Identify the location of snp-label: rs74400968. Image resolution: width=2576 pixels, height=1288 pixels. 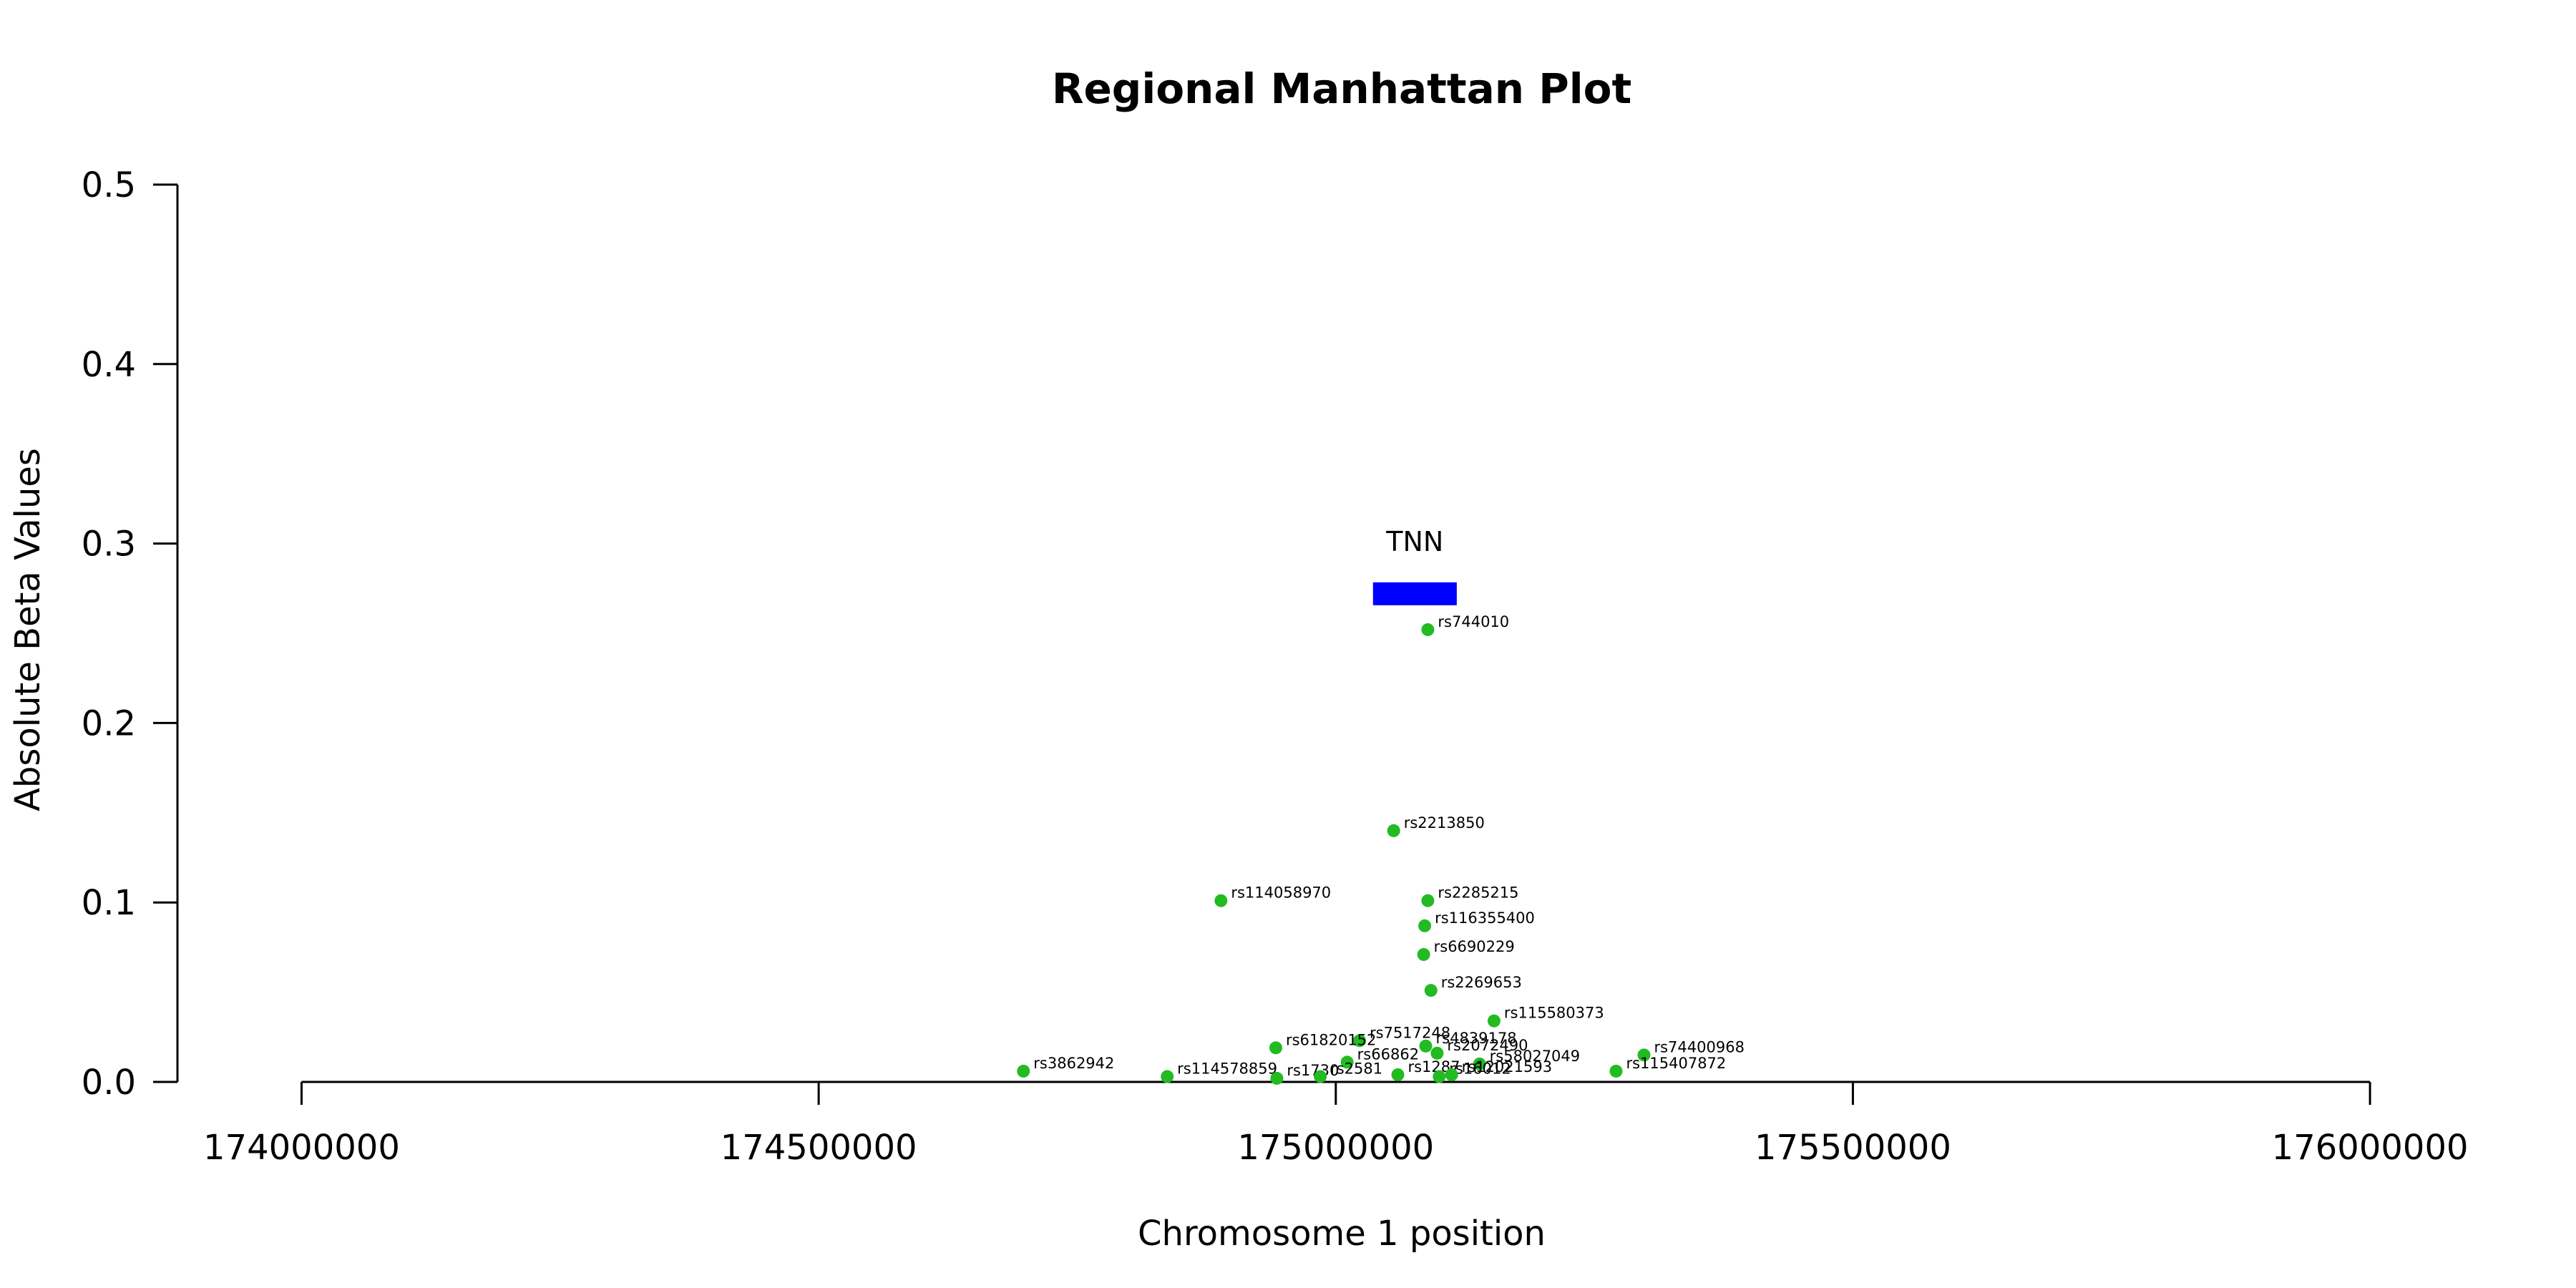
(1699, 1046).